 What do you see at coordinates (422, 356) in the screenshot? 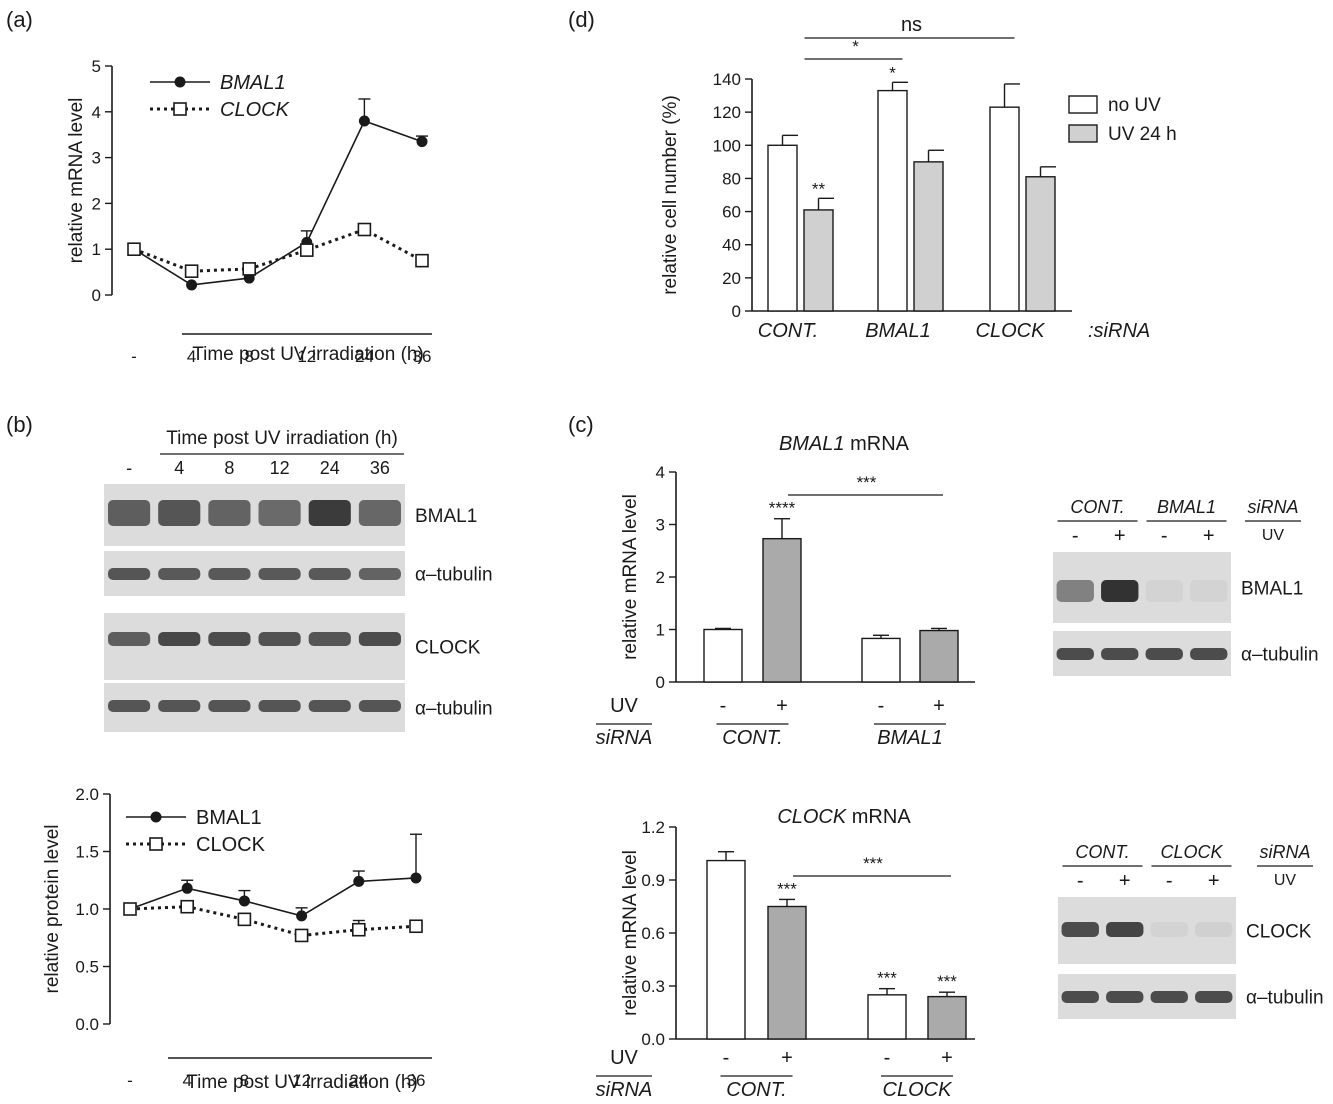
I see `x-tick-label: 36` at bounding box center [422, 356].